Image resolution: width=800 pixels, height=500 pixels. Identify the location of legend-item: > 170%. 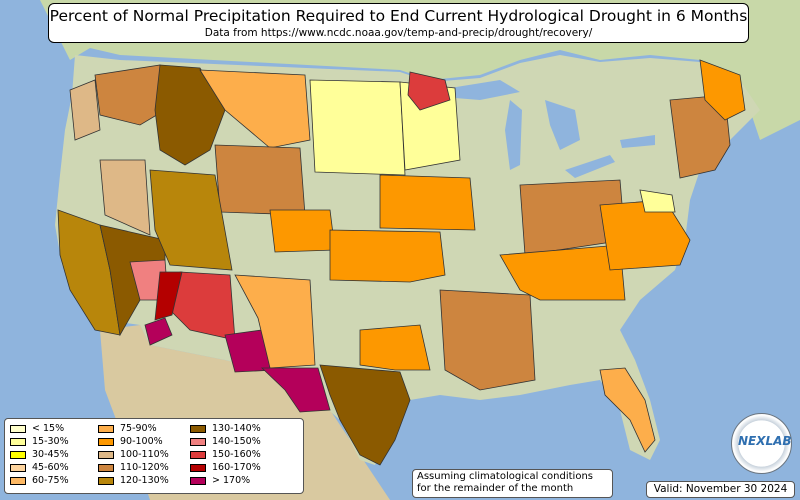
(220, 480).